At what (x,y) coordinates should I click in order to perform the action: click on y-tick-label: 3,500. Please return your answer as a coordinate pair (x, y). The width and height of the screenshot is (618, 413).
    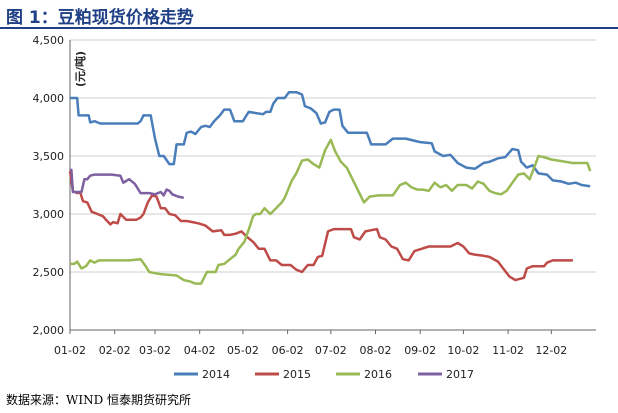
    Looking at the image, I should click on (49, 156).